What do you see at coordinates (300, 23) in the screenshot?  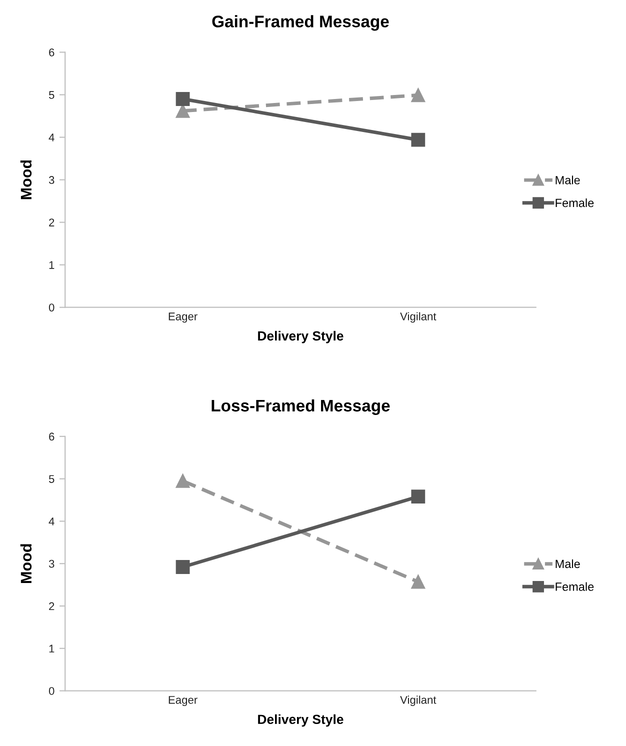 I see `chart-title: Gain-Framed Message` at bounding box center [300, 23].